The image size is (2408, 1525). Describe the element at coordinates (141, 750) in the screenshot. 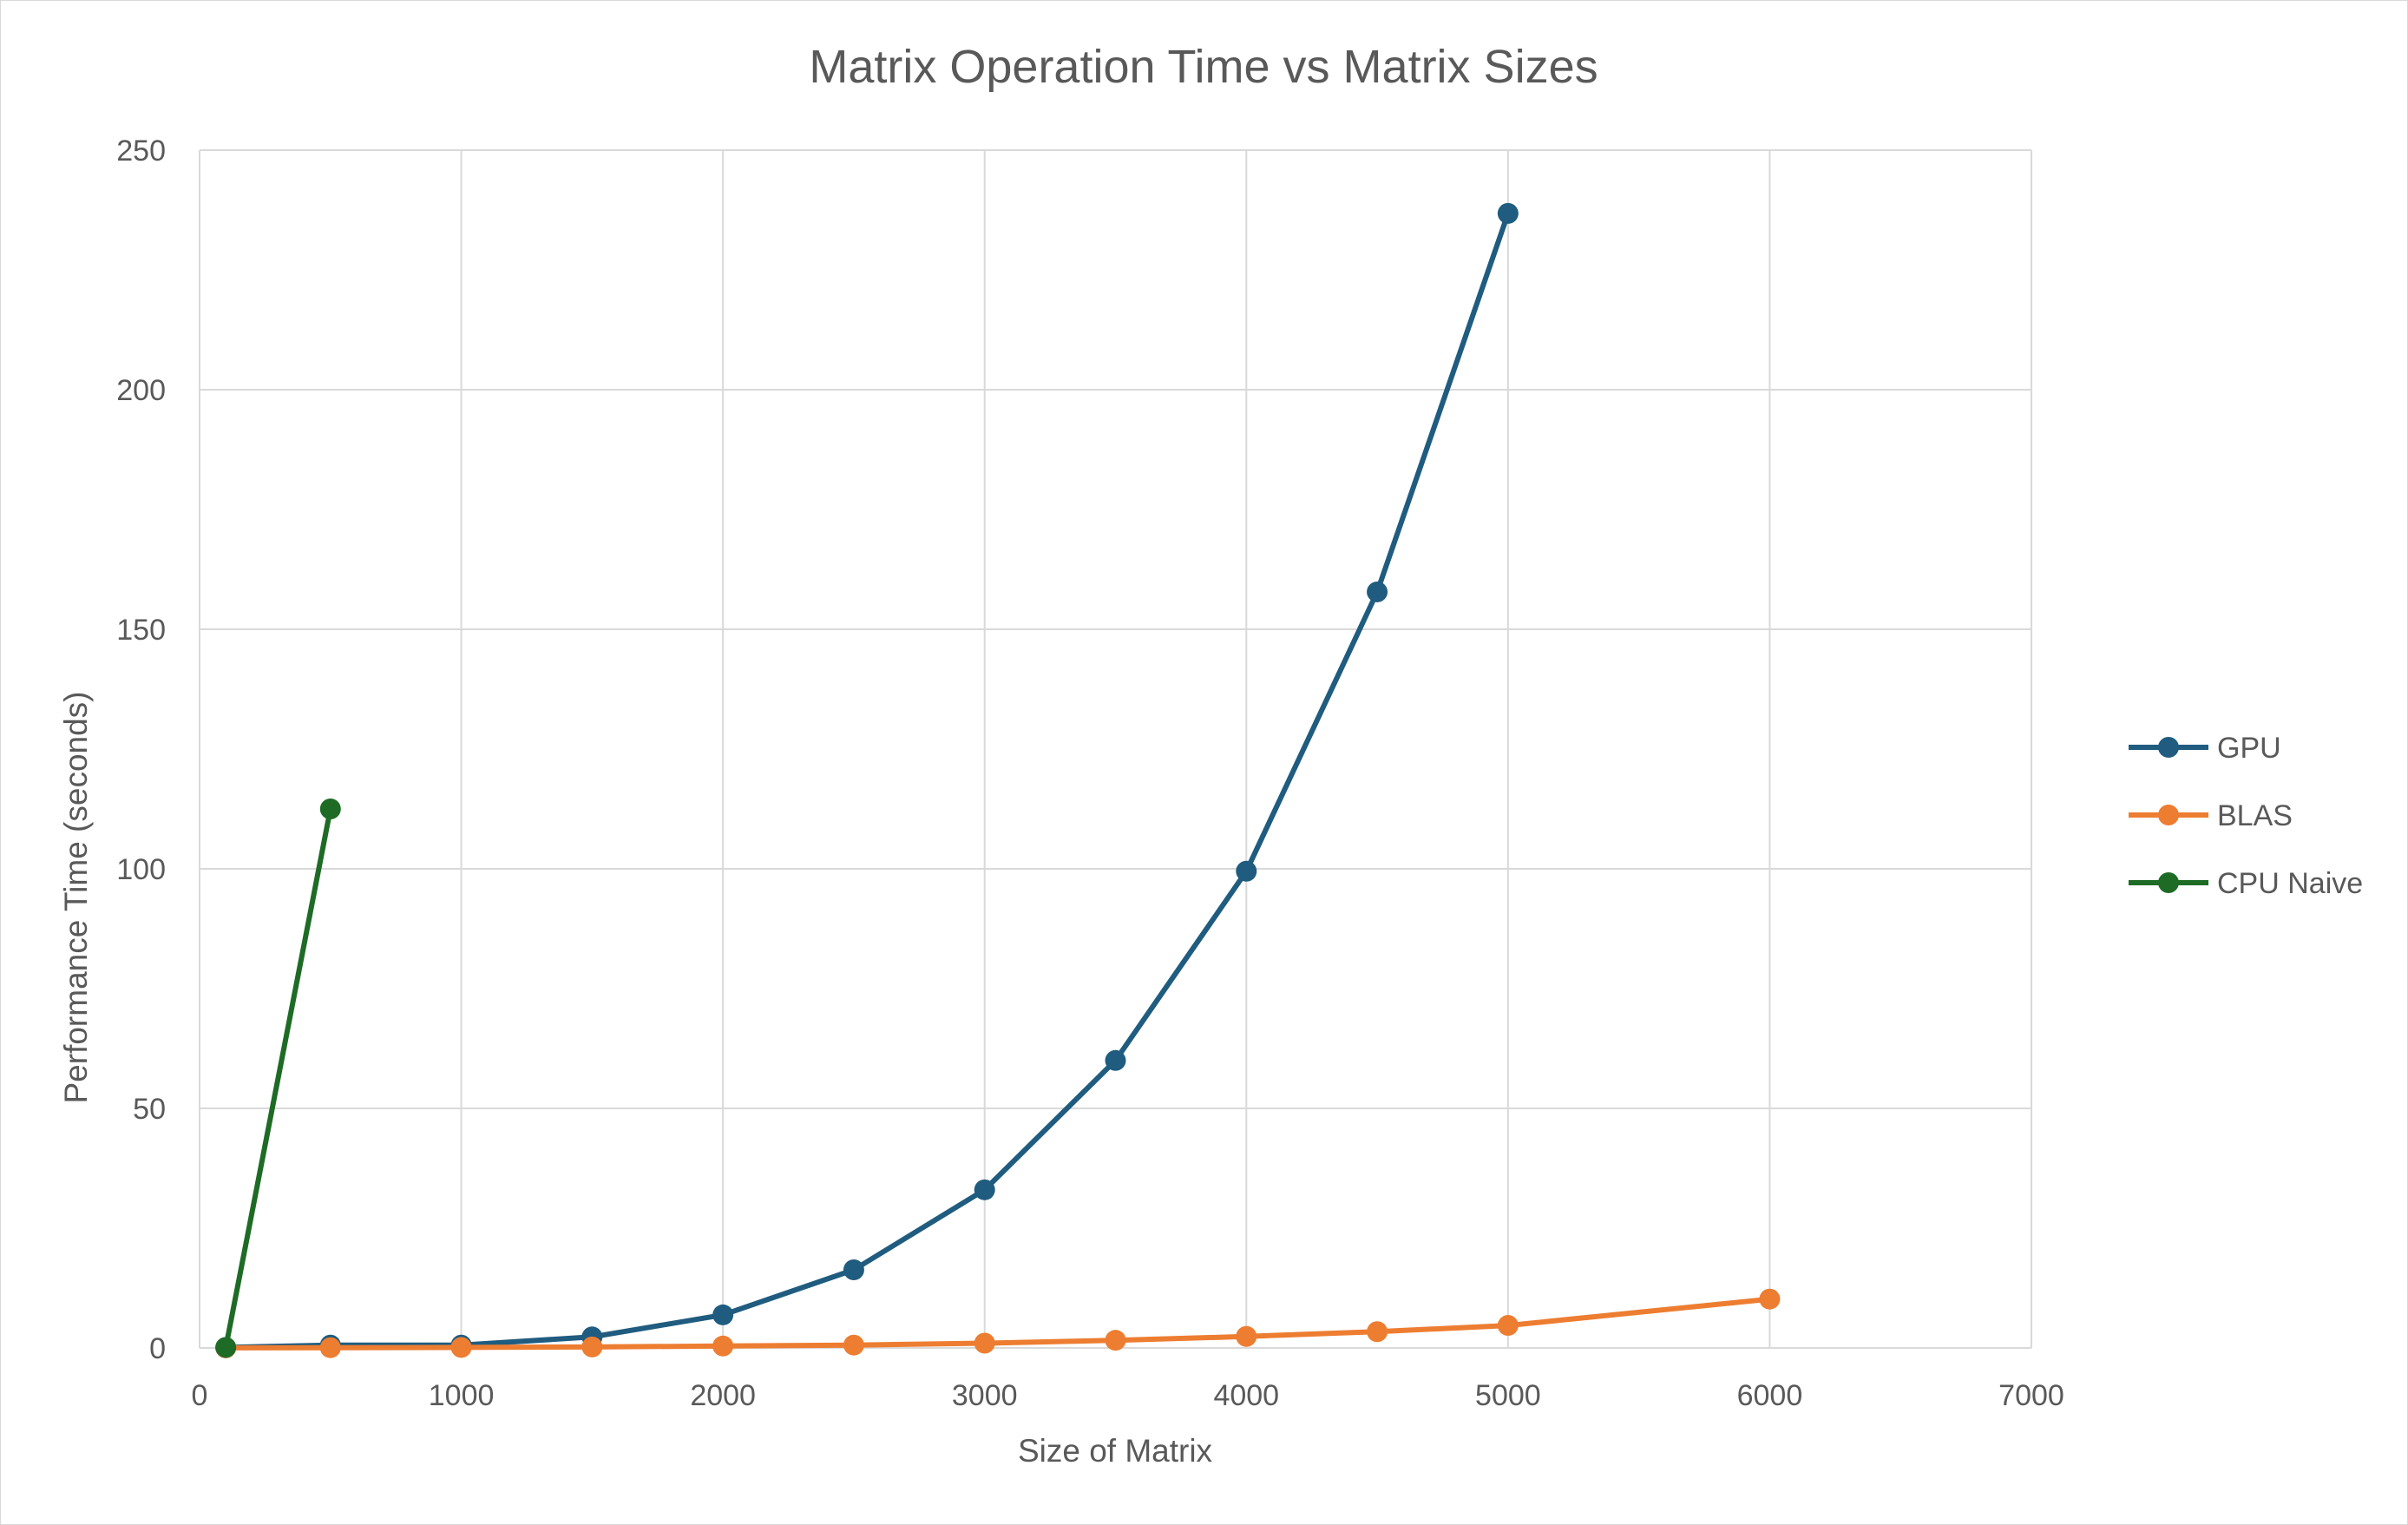

I see `y-axis-ticks: 0 50 100 150 200 250` at that location.